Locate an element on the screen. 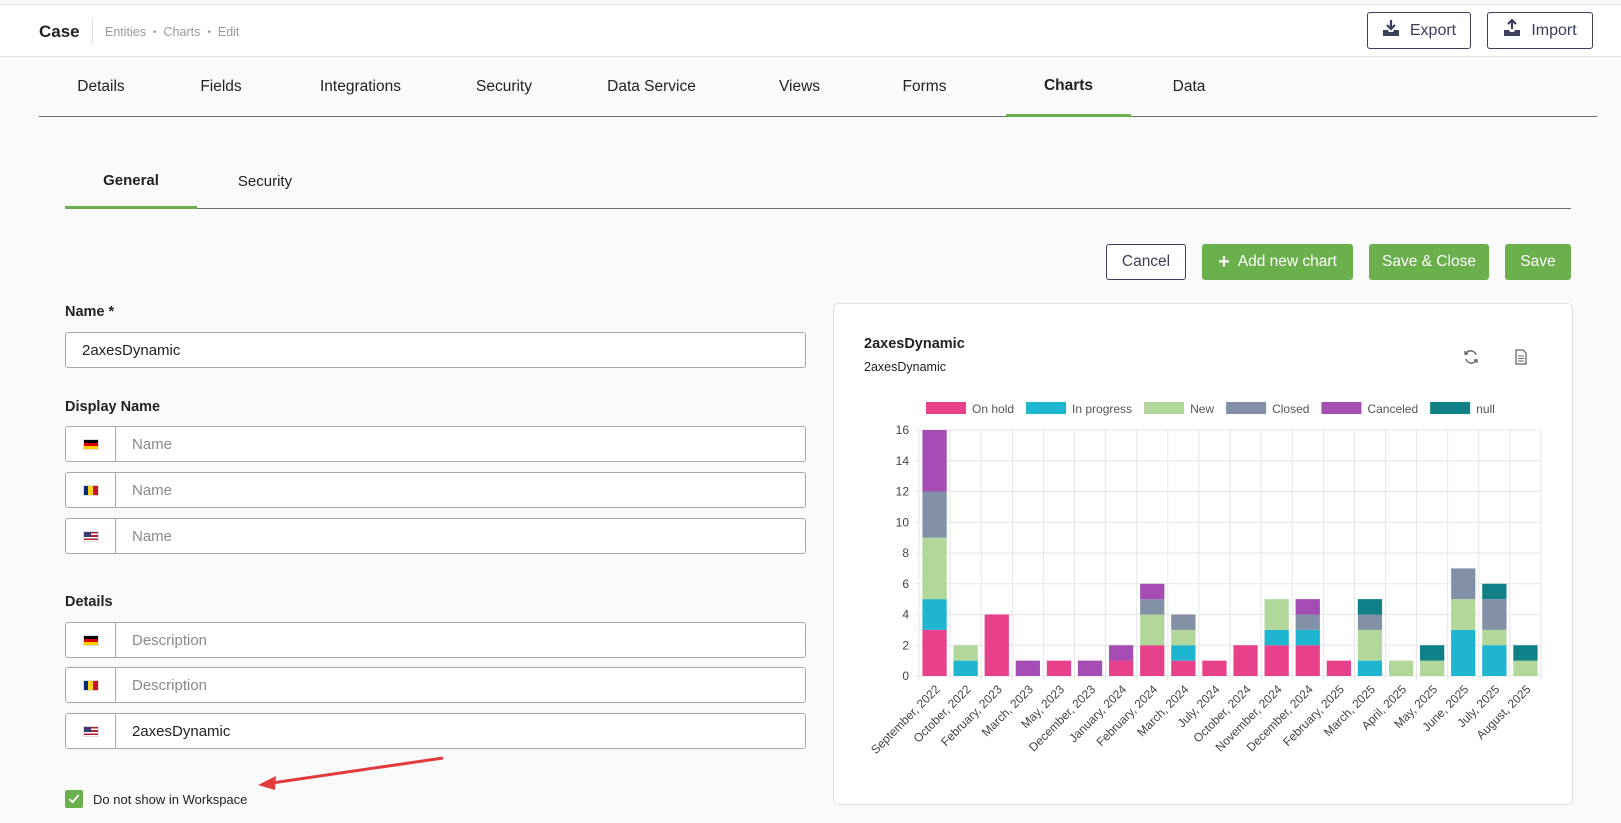 The height and width of the screenshot is (823, 1621). hide-workspace-label: Do not show in Workspace is located at coordinates (170, 799).